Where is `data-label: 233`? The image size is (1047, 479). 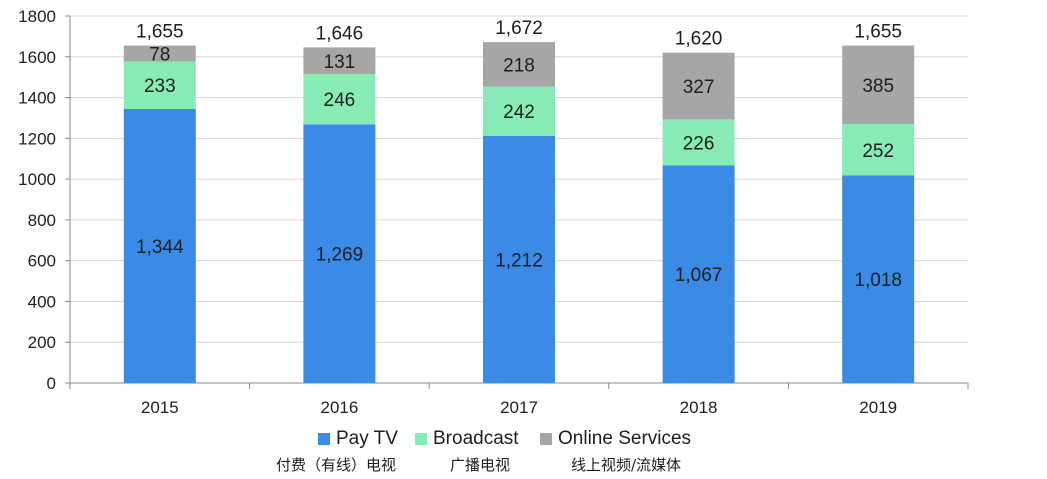 data-label: 233 is located at coordinates (160, 86).